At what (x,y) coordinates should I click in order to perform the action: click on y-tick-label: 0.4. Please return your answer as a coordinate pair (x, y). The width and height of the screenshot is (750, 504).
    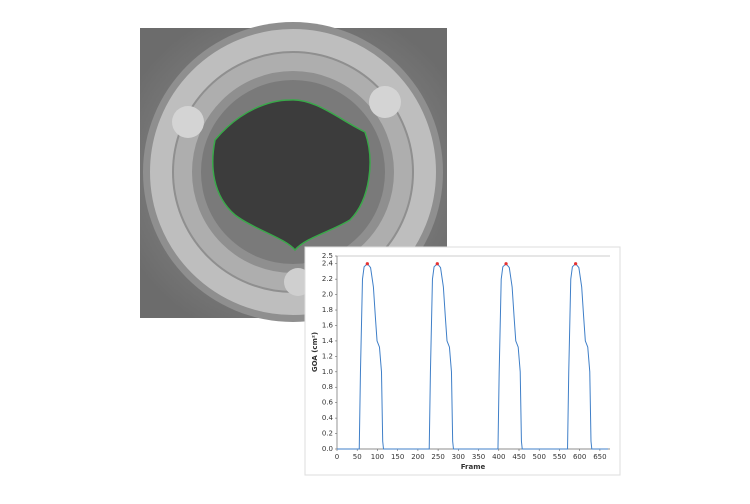
    Looking at the image, I should click on (328, 418).